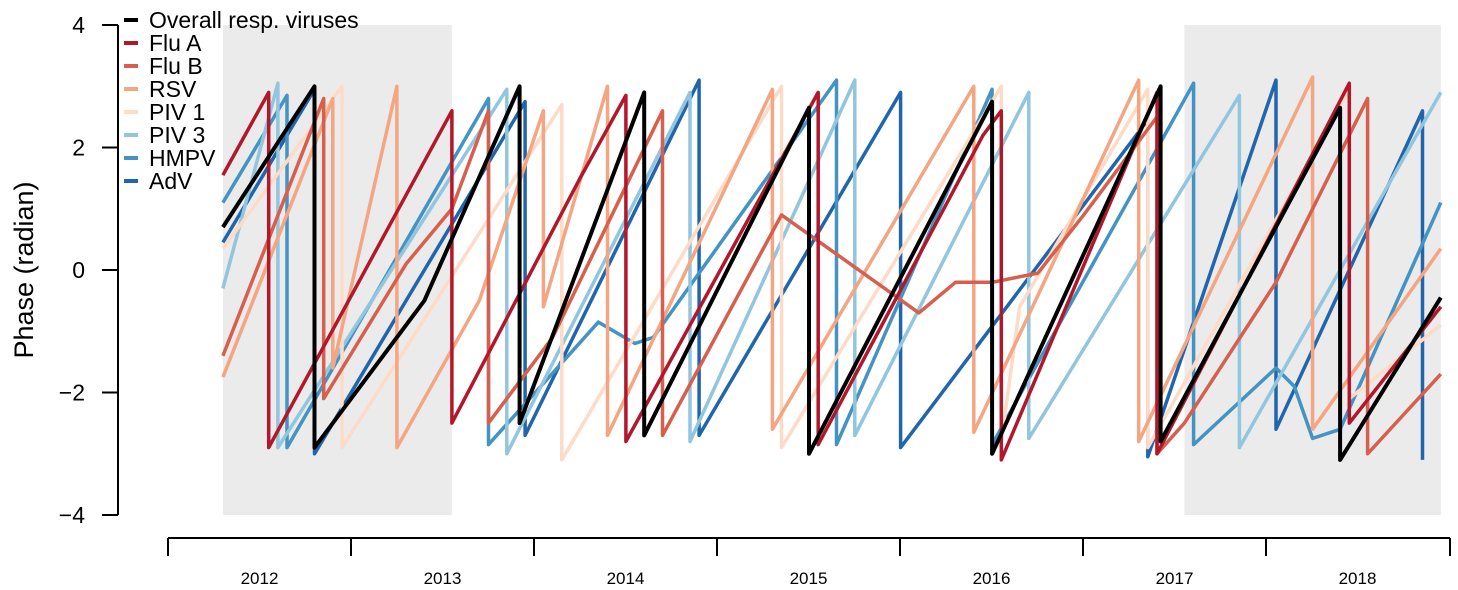  I want to click on y-tick-label: −4, so click(72, 515).